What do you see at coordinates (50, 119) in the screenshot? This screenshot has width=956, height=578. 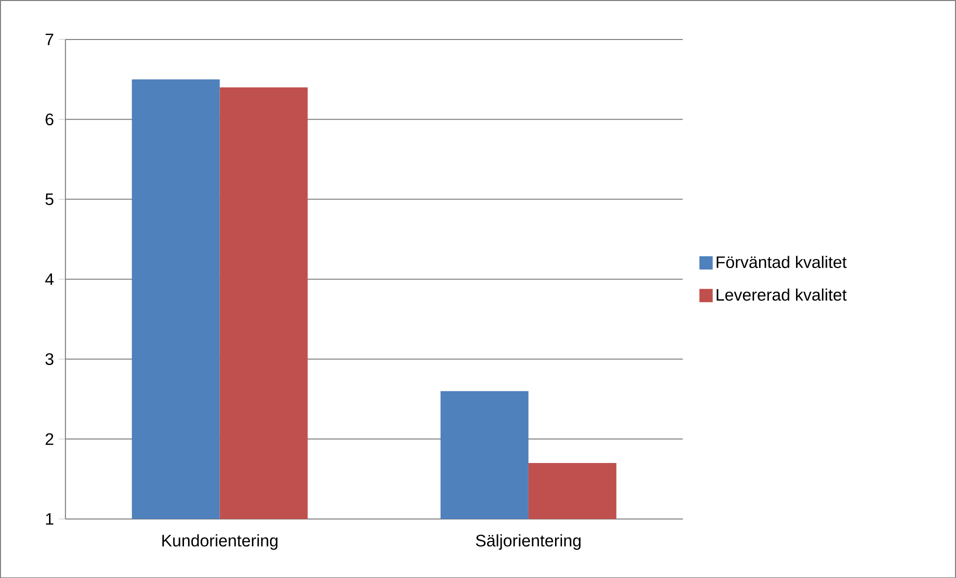 I see `y-tick-label: 6` at bounding box center [50, 119].